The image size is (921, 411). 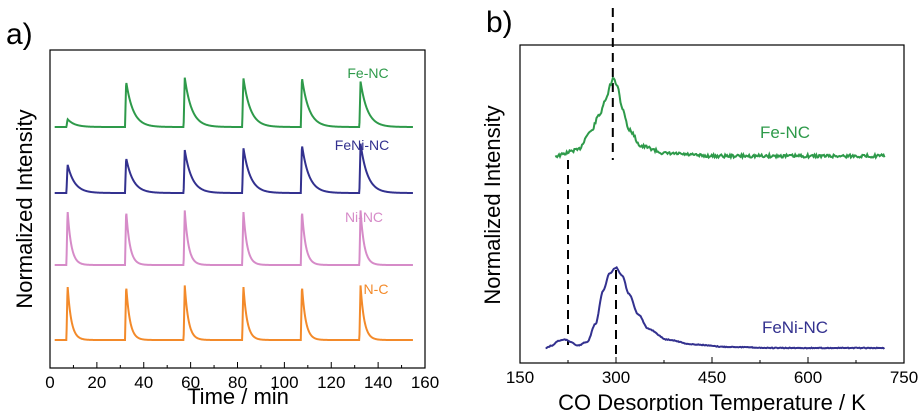 I want to click on x-tick-label: 150, so click(x=520, y=377).